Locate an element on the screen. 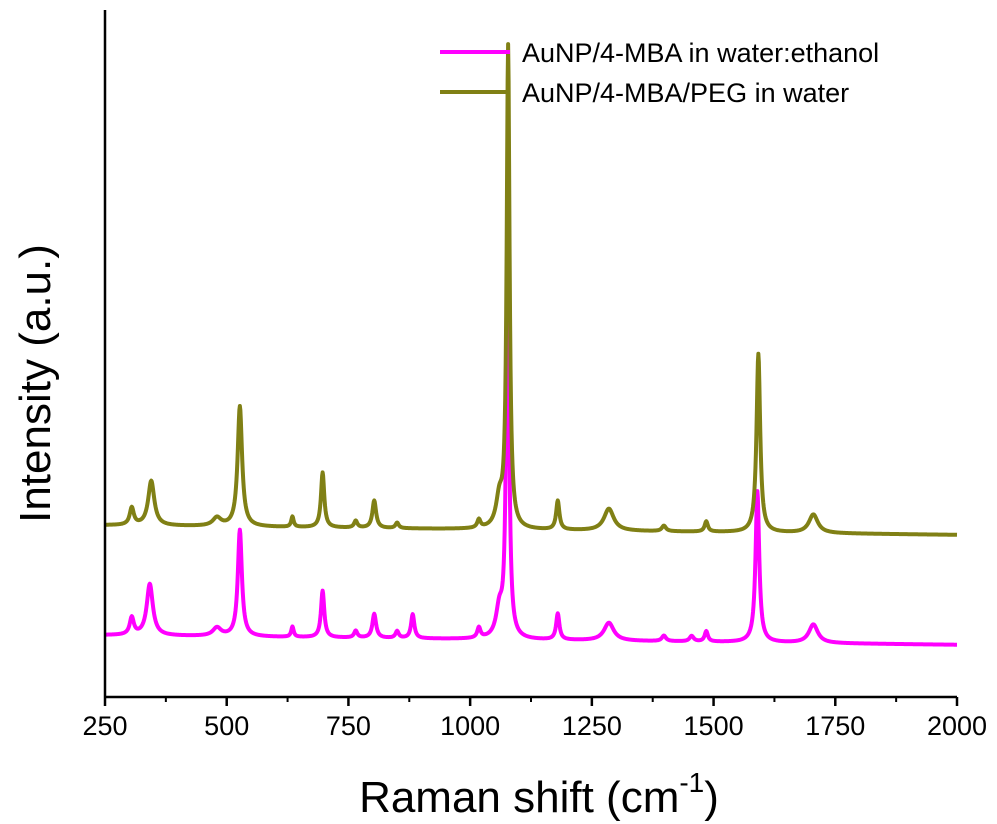 Image resolution: width=997 pixels, height=824 pixels. x-axis-title: Raman shift (cm-1) is located at coordinates (539, 794).